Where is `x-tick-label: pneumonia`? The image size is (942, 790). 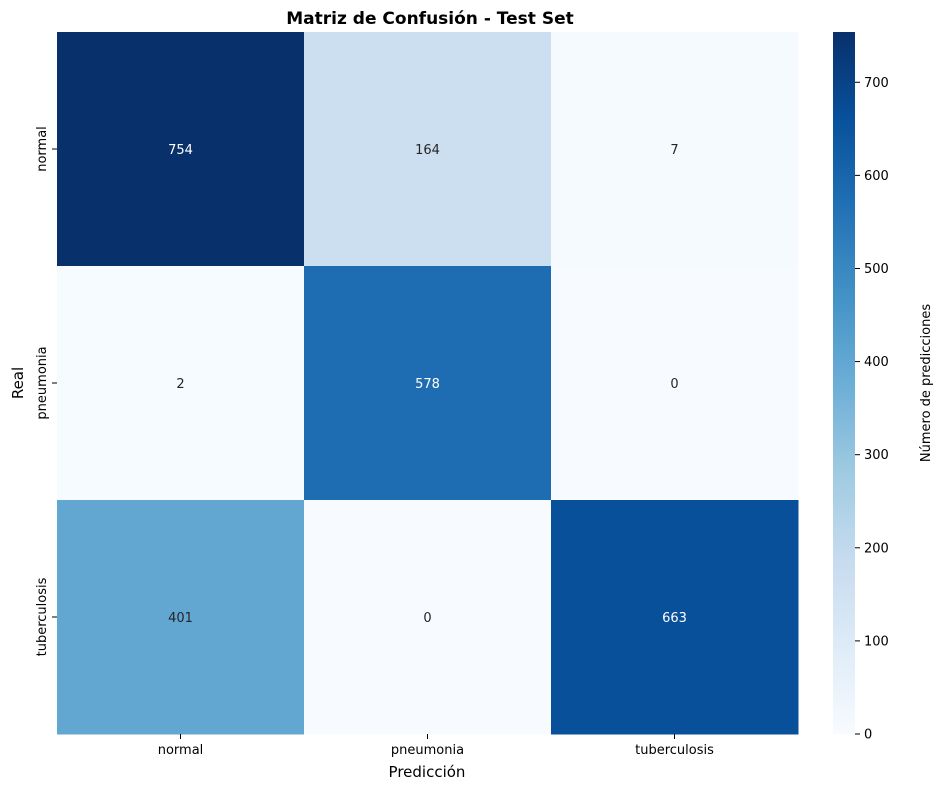
x-tick-label: pneumonia is located at coordinates (427, 750).